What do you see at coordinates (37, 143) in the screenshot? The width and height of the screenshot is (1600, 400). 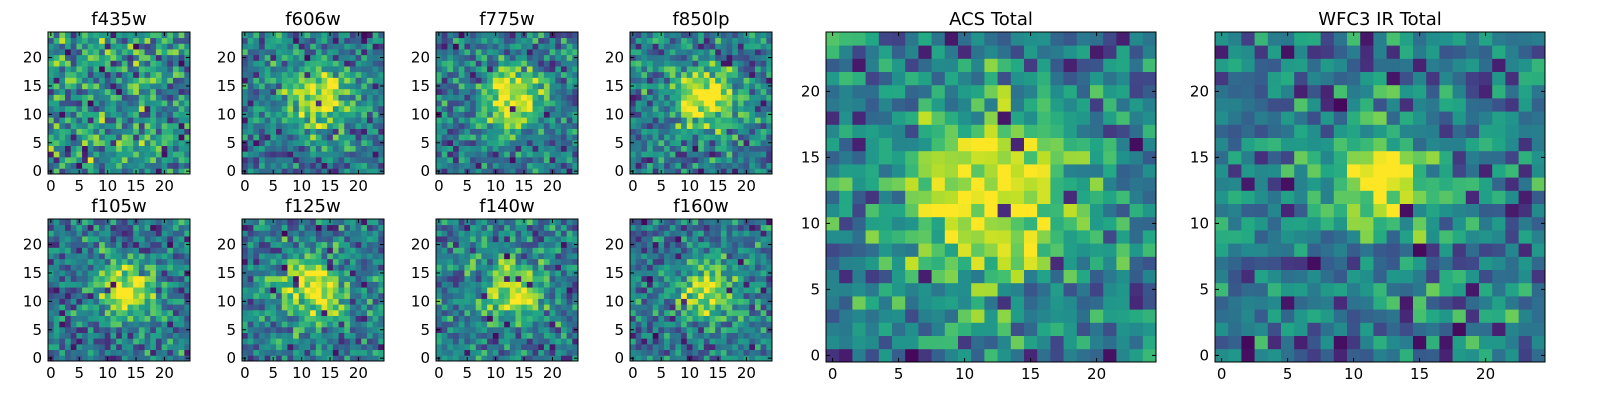 I see `y-tick-label: 5` at bounding box center [37, 143].